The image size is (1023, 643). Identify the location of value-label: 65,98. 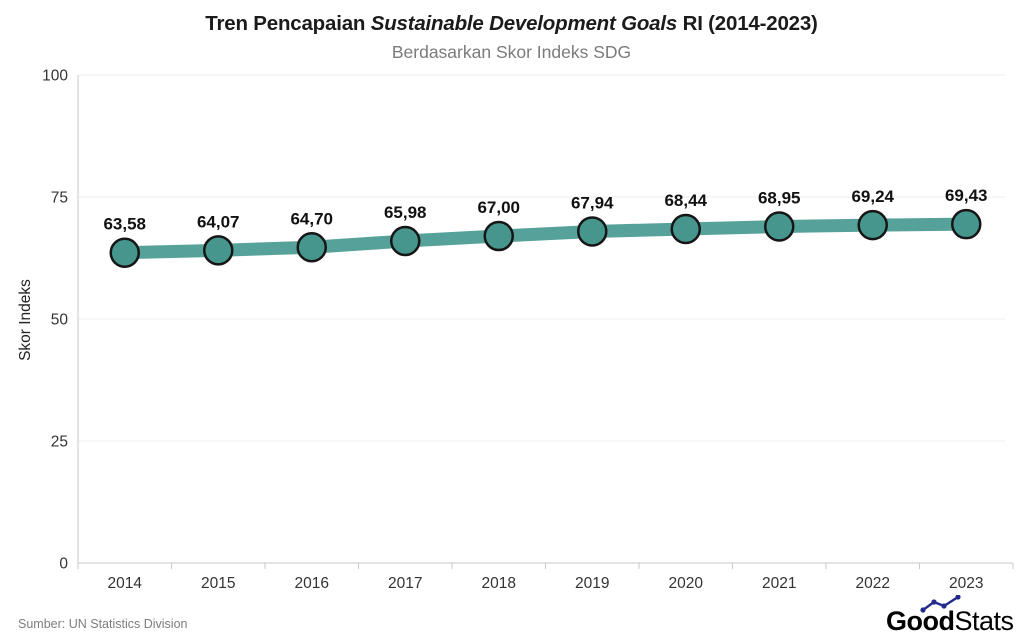
(405, 212).